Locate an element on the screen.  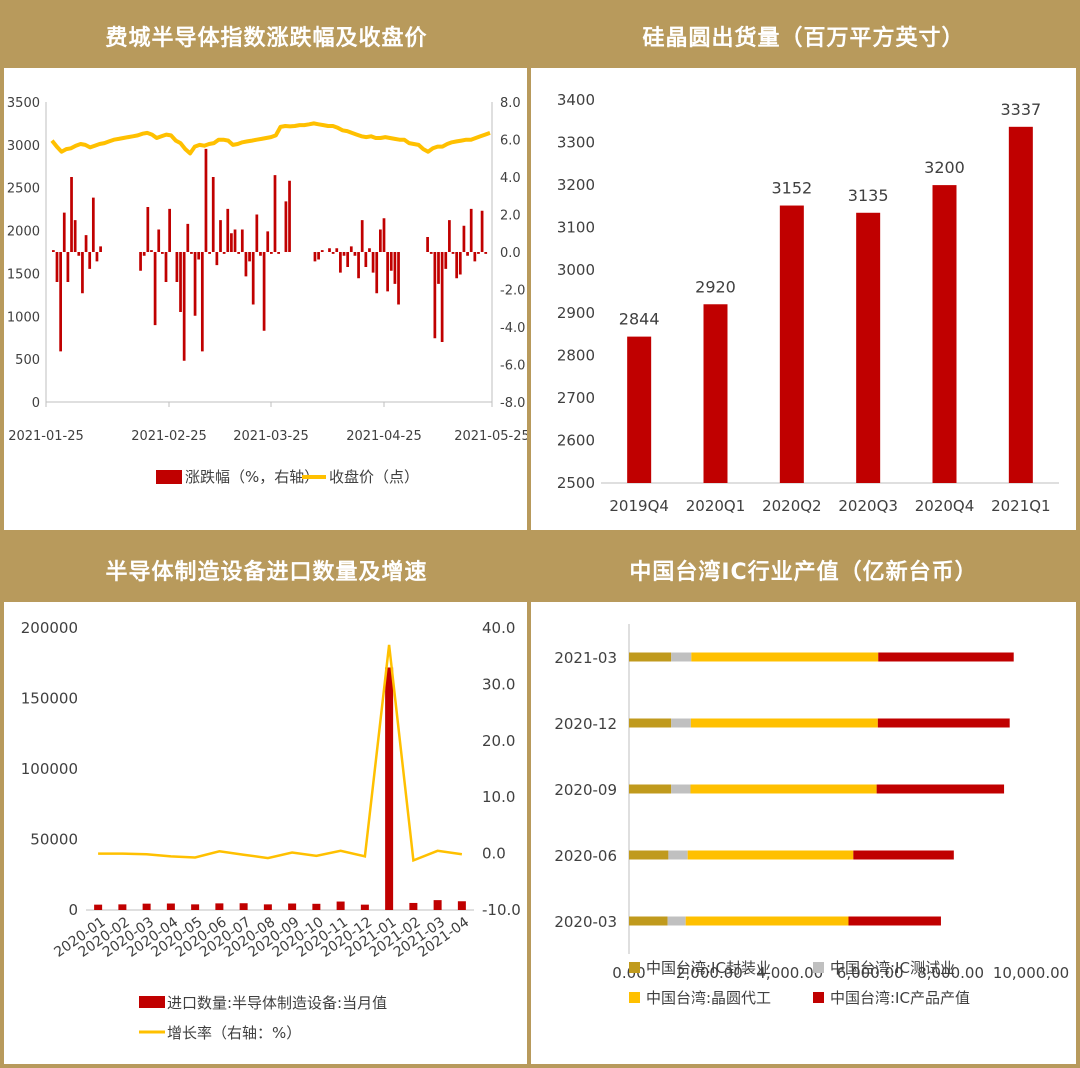
y-right-tick-label: 10.0 is located at coordinates (498, 797).